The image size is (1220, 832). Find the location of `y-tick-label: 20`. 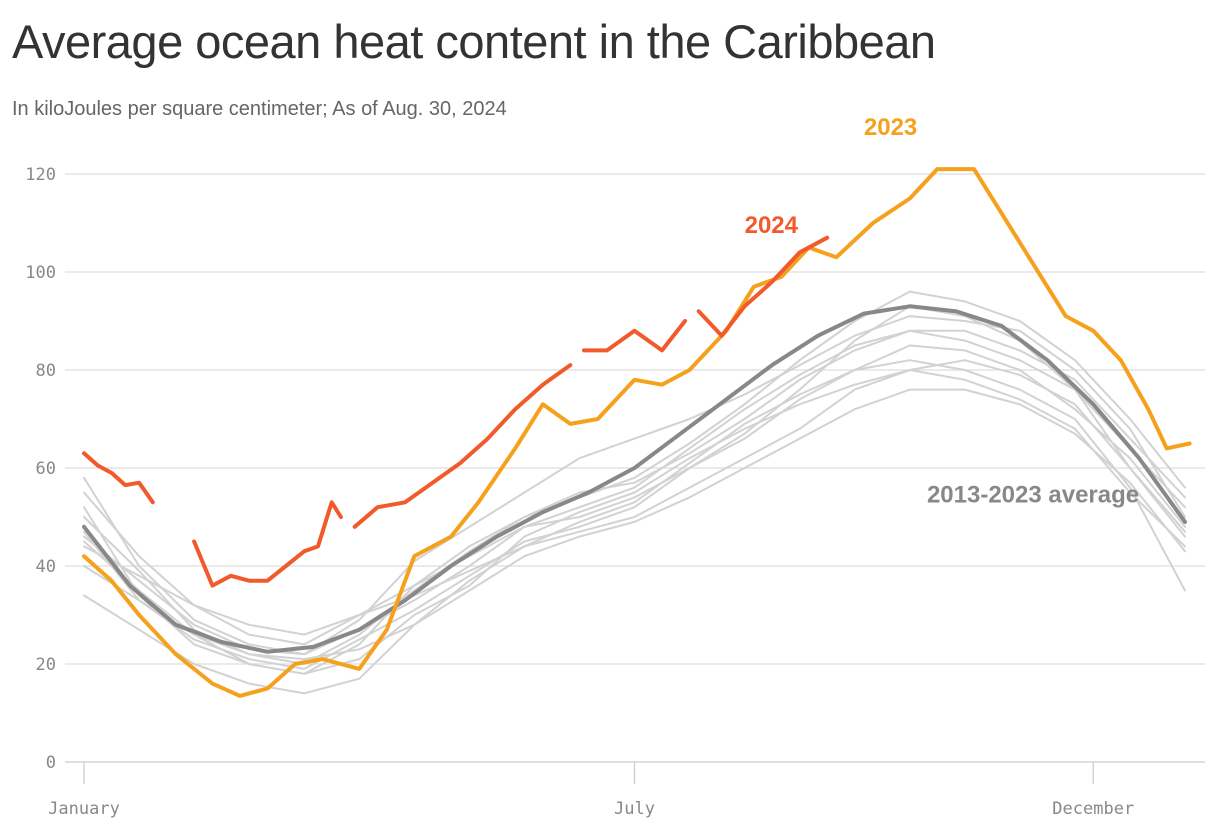

y-tick-label: 20 is located at coordinates (46, 665).